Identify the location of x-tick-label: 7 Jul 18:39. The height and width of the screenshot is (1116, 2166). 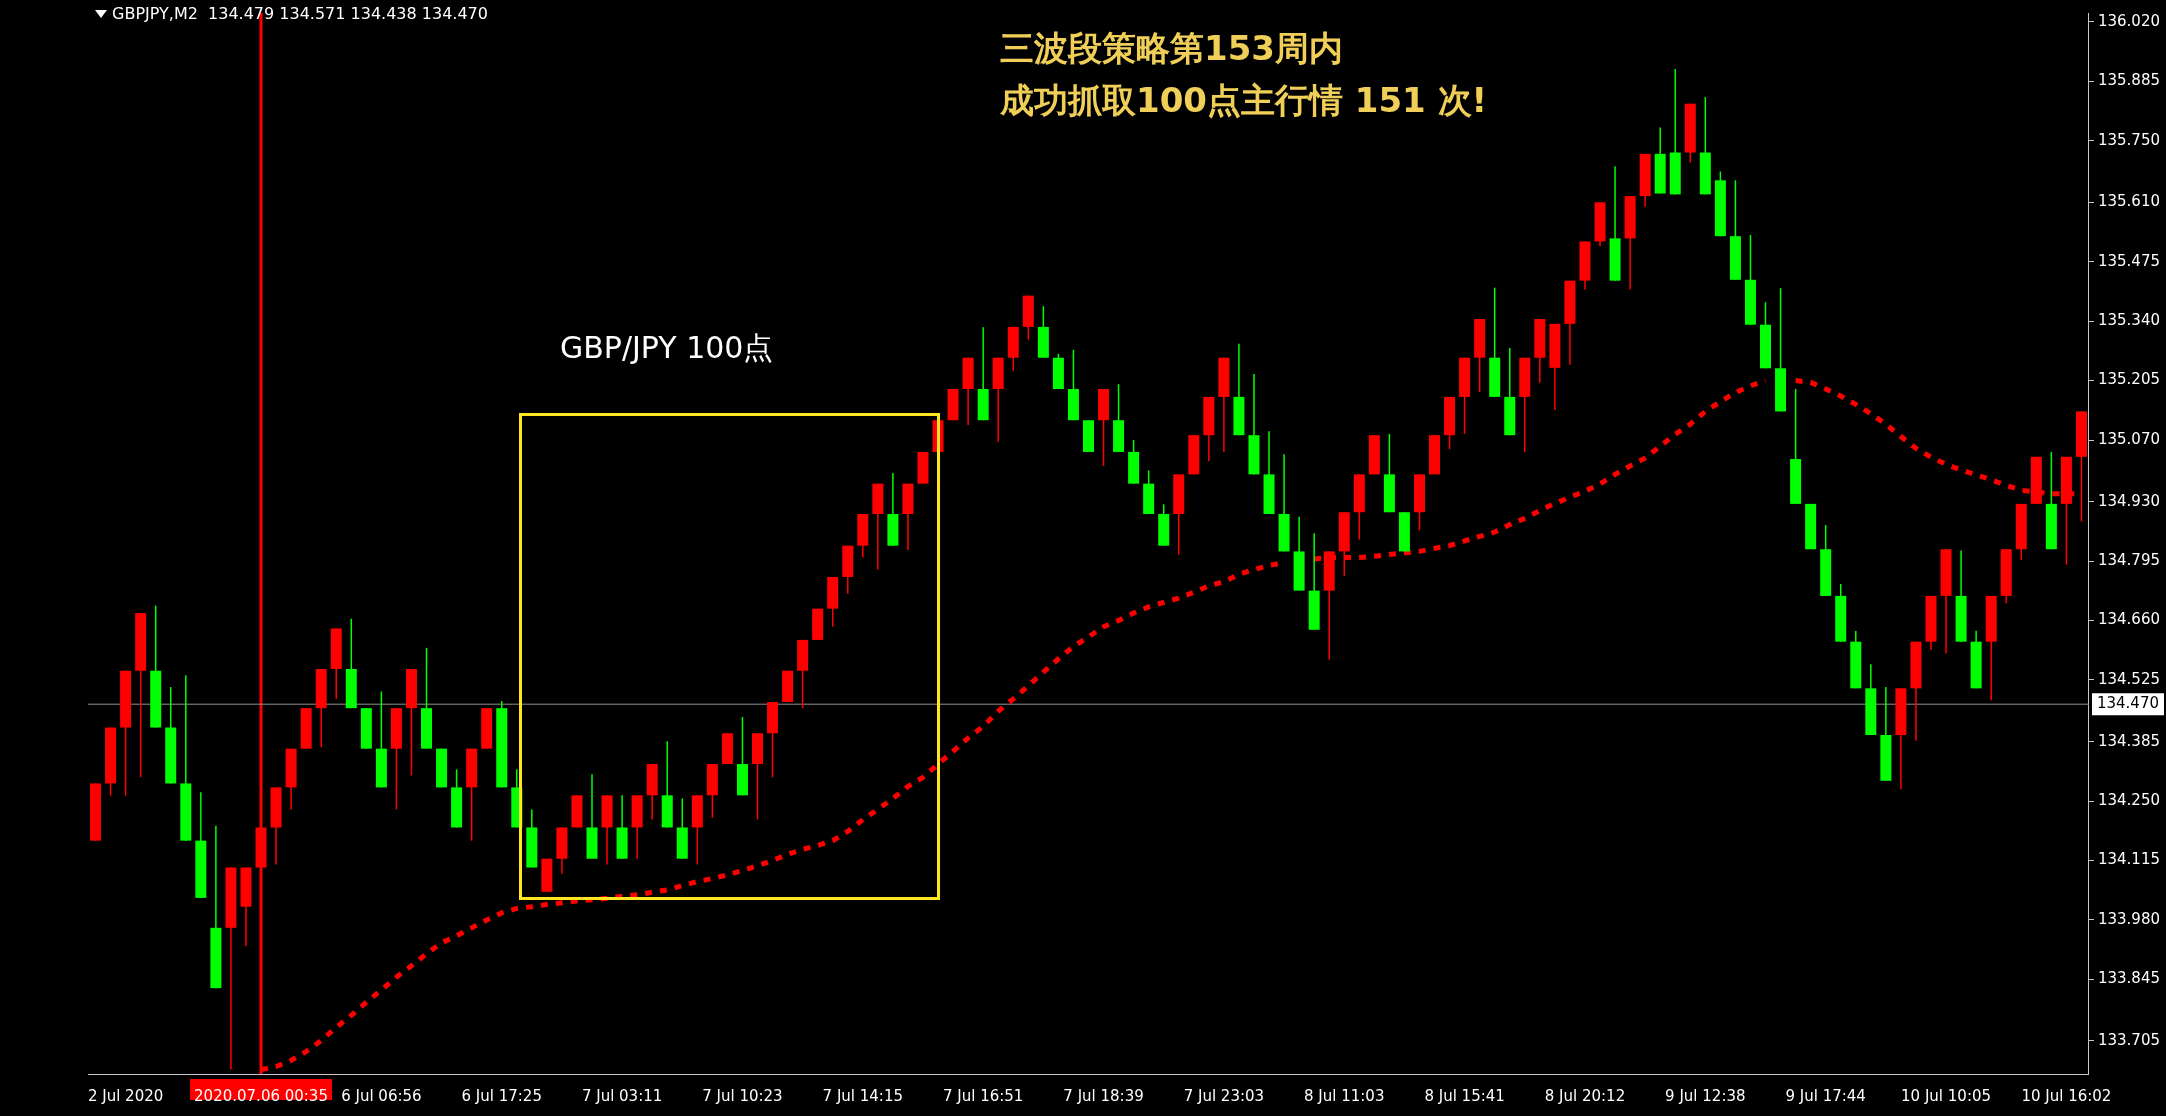
(1103, 1095).